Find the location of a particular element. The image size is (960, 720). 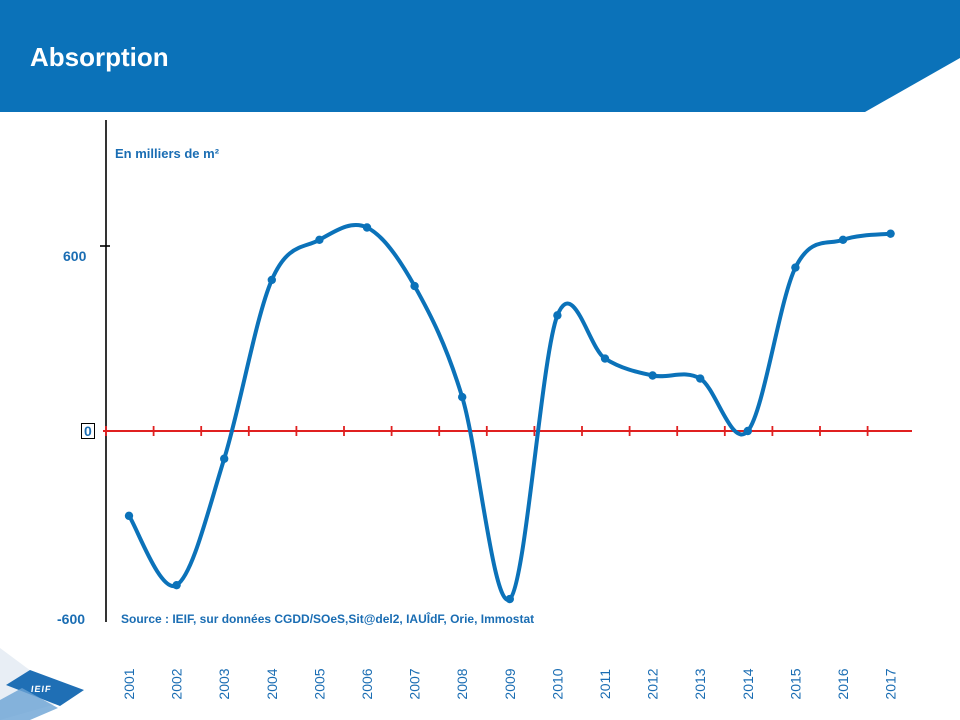

data-point-2001 is located at coordinates (129, 515).